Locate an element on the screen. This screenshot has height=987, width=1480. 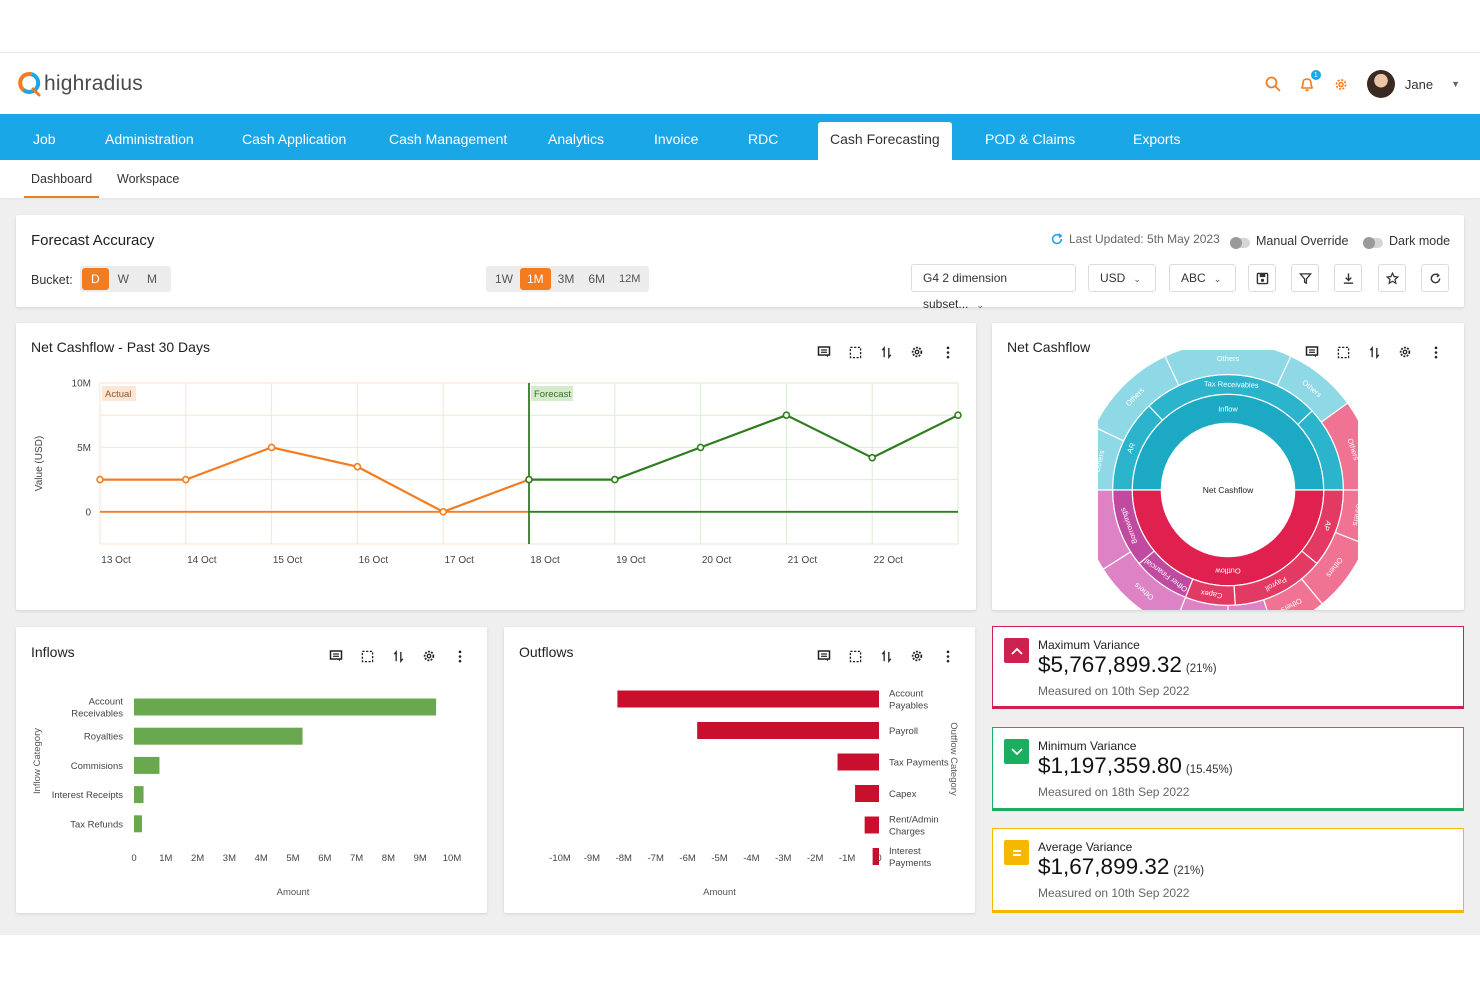
bucket-m: M is located at coordinates (152, 279).